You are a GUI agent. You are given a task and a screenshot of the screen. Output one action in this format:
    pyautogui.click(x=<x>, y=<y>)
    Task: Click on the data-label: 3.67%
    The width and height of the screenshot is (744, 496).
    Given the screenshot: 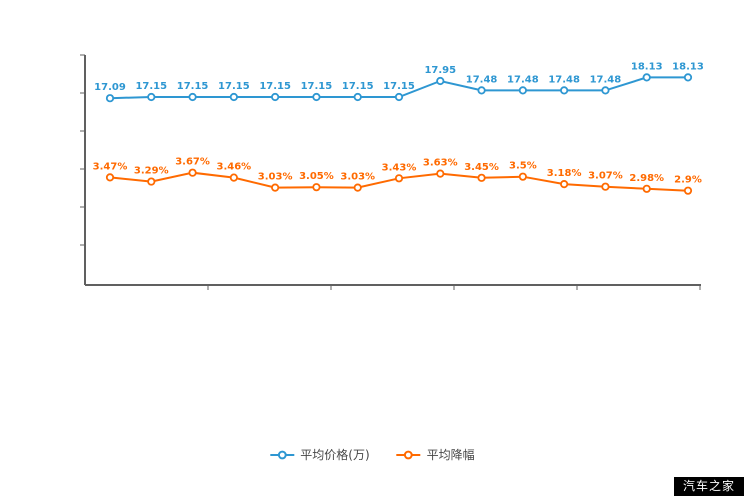 What is the action you would take?
    pyautogui.click(x=192, y=162)
    